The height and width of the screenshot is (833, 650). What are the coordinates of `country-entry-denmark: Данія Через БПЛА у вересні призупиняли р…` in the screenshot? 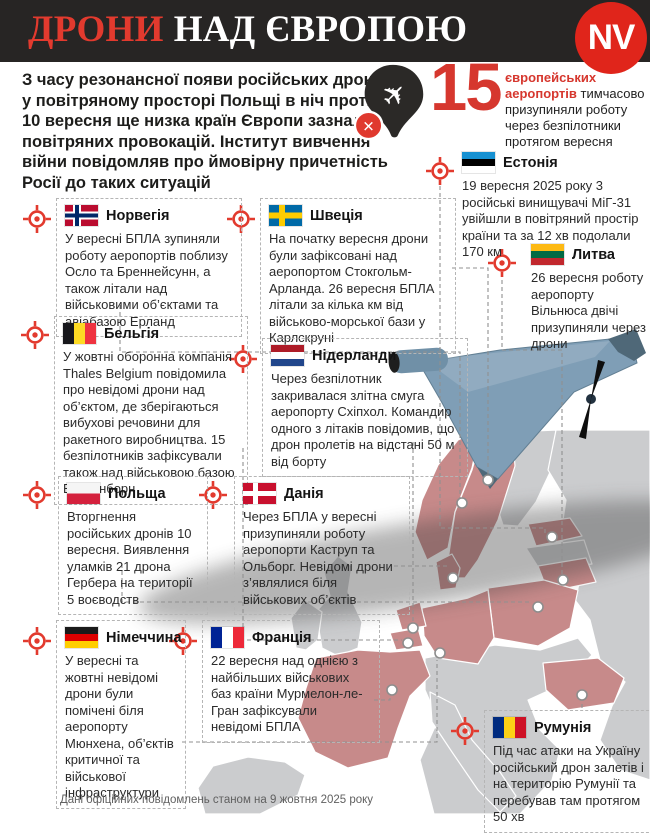 It's located at (322, 545).